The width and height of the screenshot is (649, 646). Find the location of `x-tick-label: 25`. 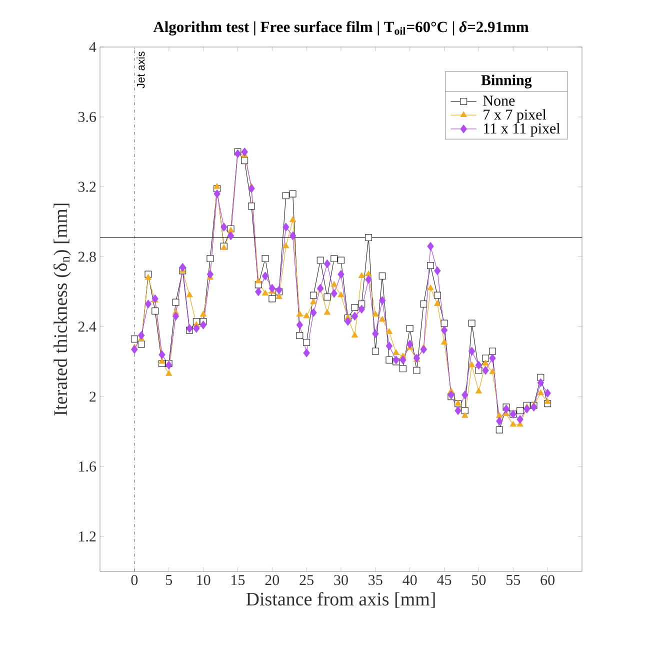

x-tick-label: 25 is located at coordinates (307, 580).